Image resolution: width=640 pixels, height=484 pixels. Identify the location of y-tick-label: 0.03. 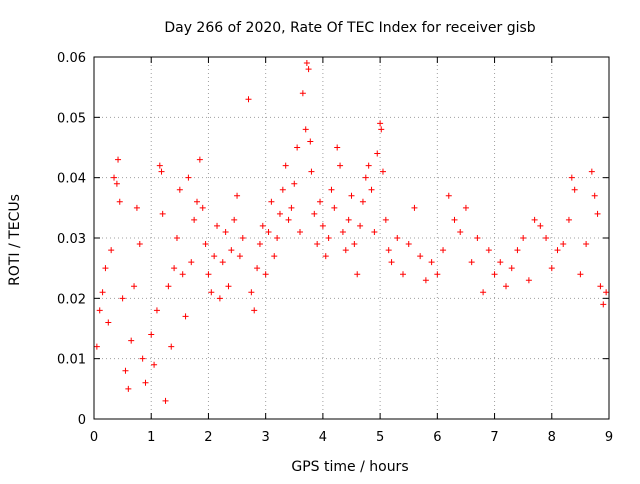
(71, 239).